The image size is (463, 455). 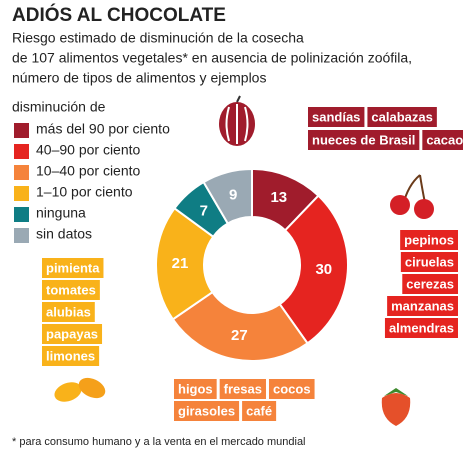 What do you see at coordinates (84, 192) in the screenshot?
I see `legend-label: 1–10 por ciento` at bounding box center [84, 192].